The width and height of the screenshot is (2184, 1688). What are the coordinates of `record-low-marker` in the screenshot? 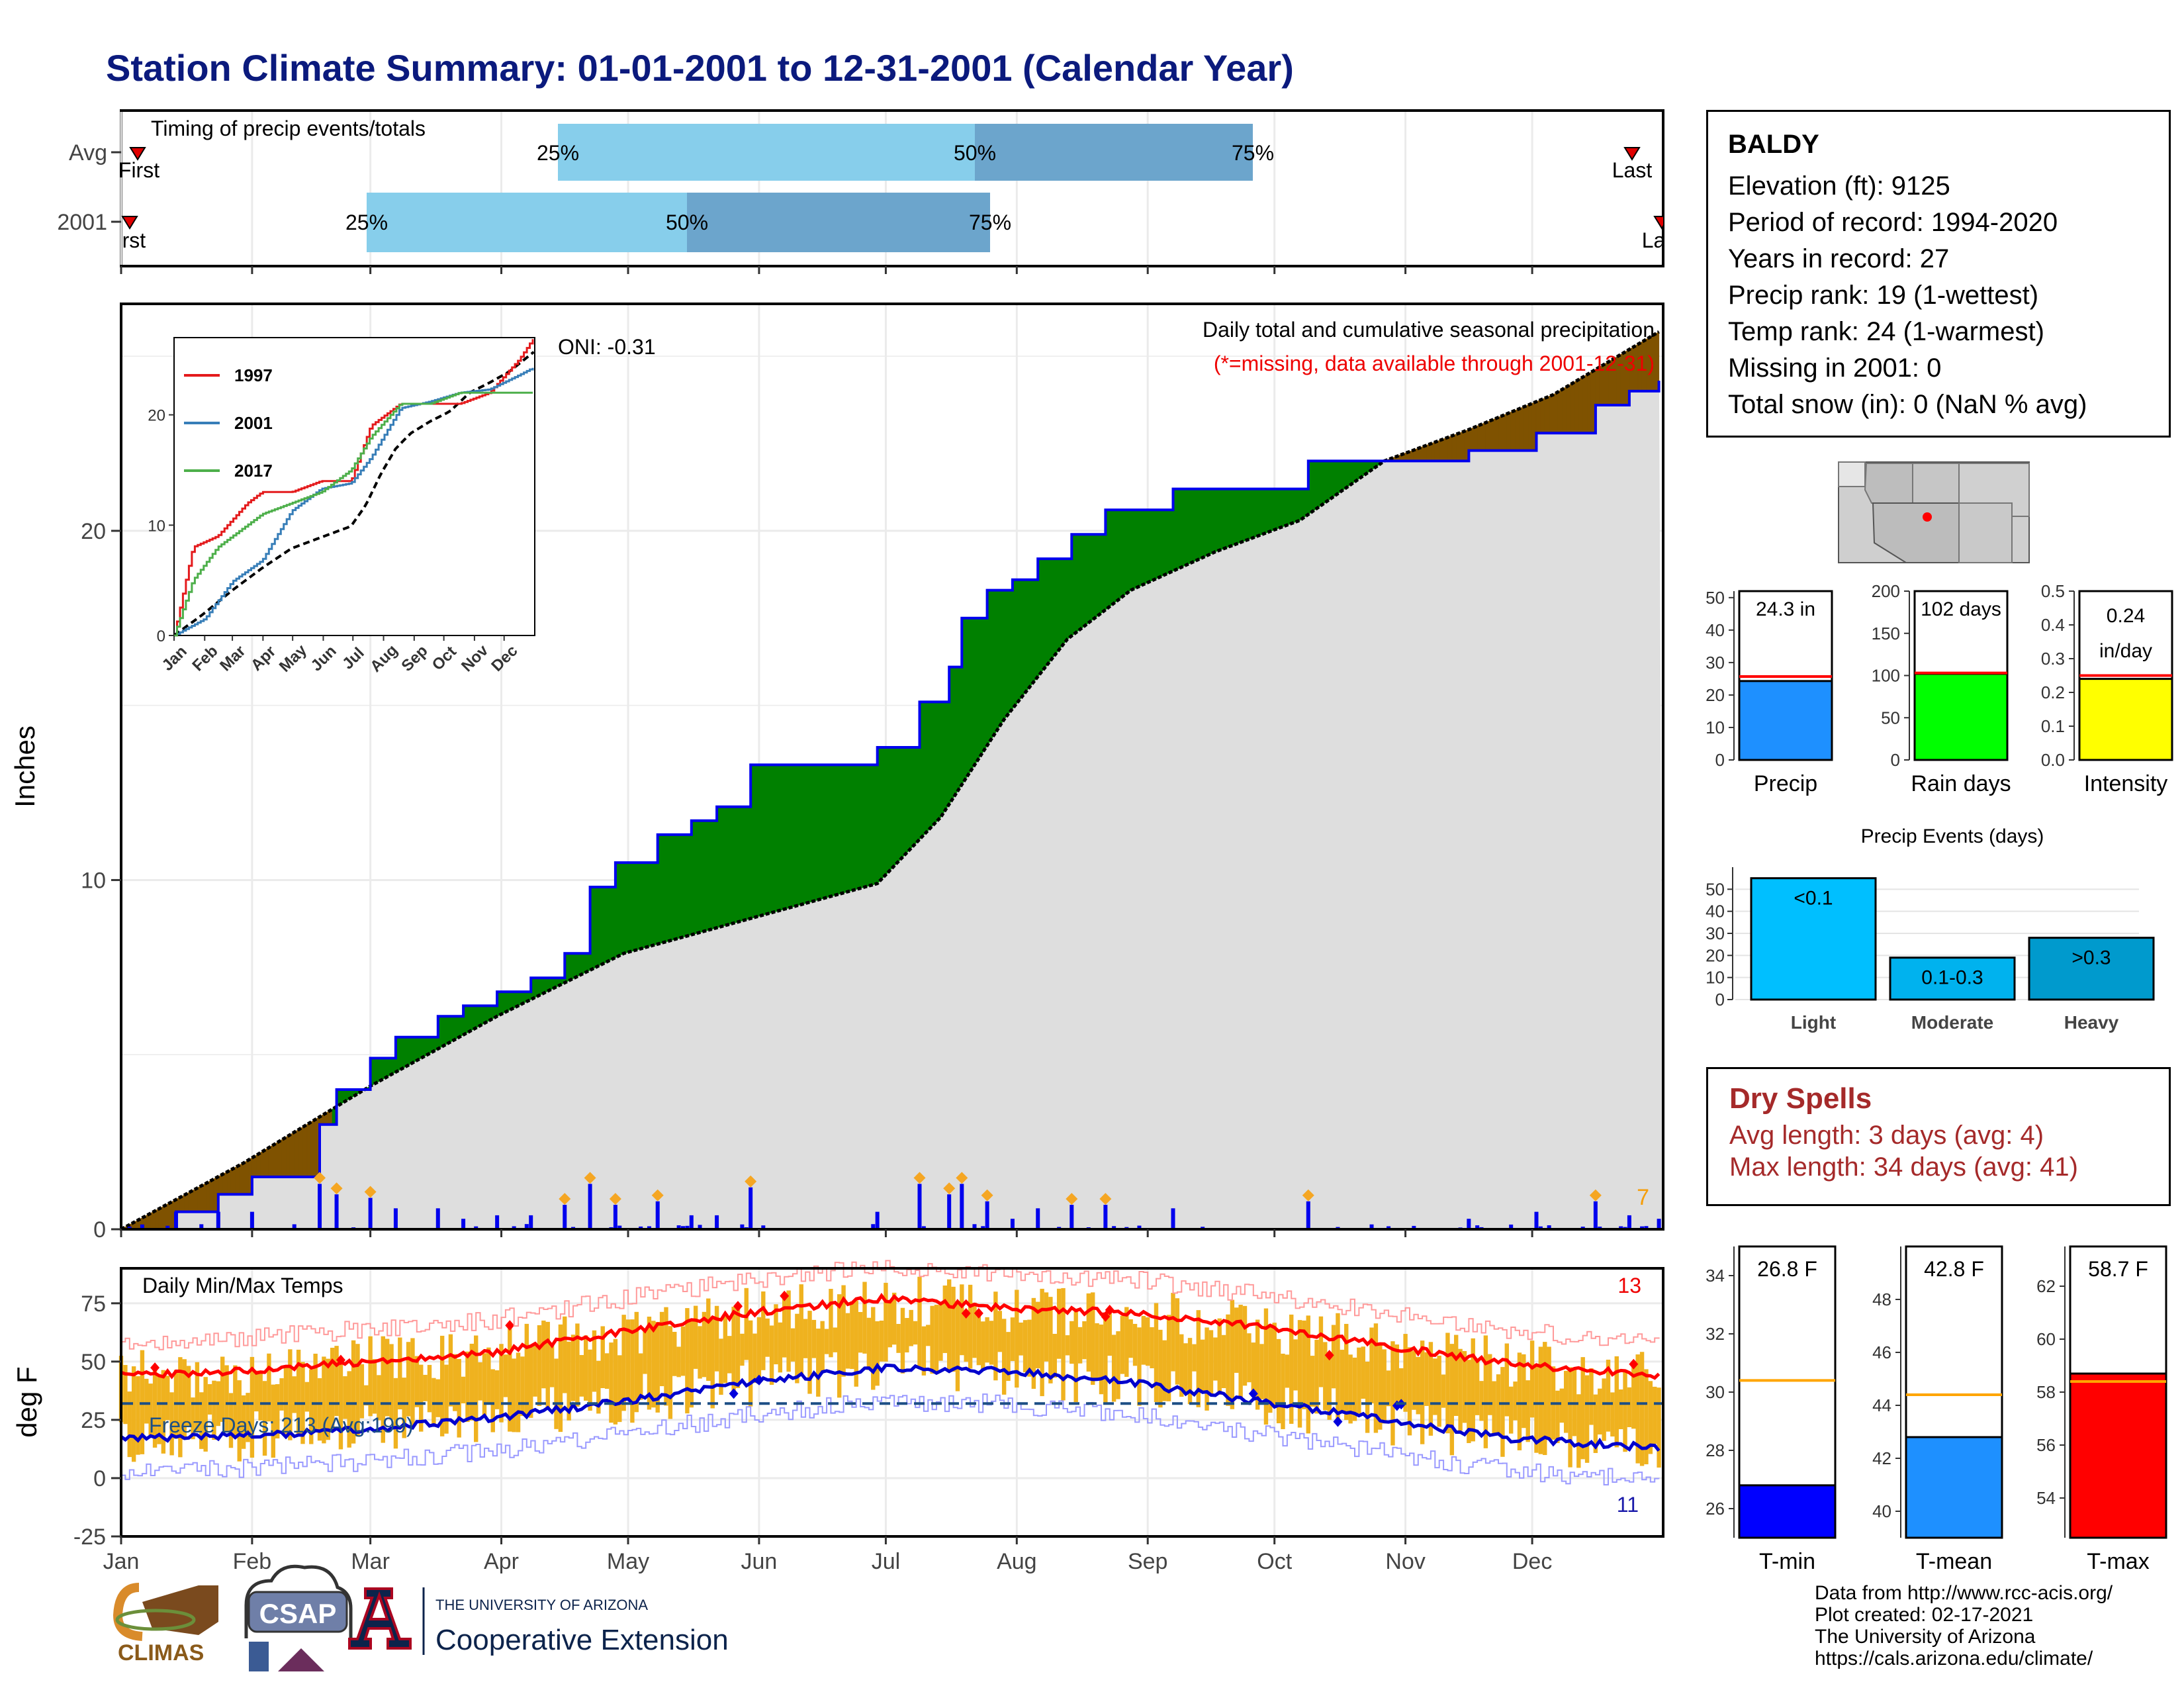 It's located at (1253, 1393).